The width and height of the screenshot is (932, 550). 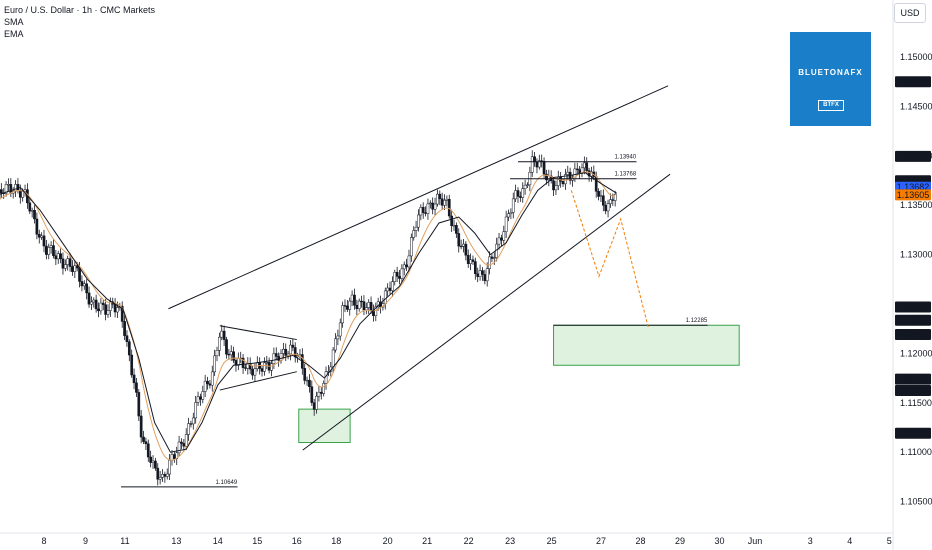 What do you see at coordinates (830, 79) in the screenshot?
I see `brand-logo: BLUETONAFX BTFX` at bounding box center [830, 79].